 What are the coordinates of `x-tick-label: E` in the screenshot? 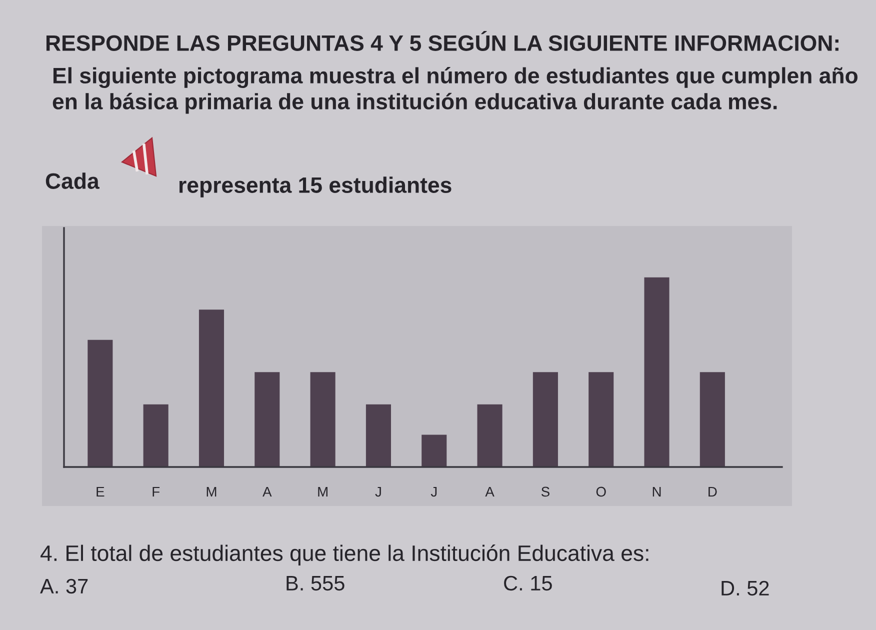 It's located at (100, 491).